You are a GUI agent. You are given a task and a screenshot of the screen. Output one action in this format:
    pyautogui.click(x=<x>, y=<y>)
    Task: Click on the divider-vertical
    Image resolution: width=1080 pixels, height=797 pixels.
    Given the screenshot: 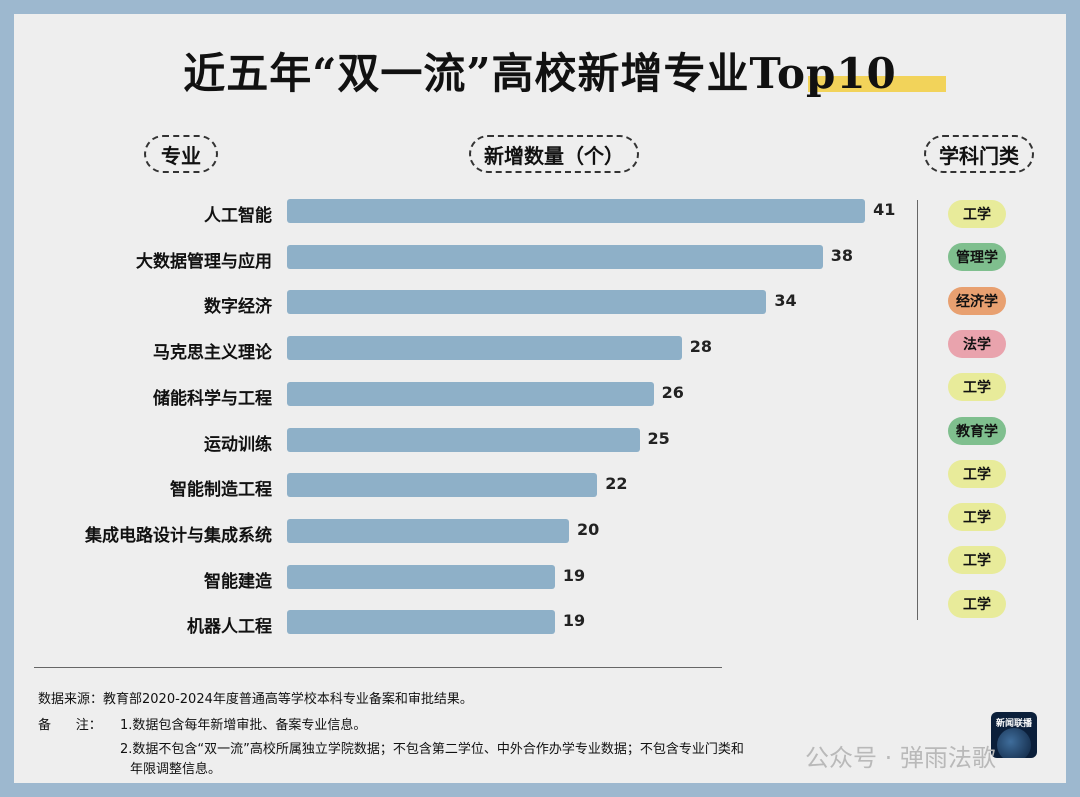 What is the action you would take?
    pyautogui.click(x=917, y=410)
    